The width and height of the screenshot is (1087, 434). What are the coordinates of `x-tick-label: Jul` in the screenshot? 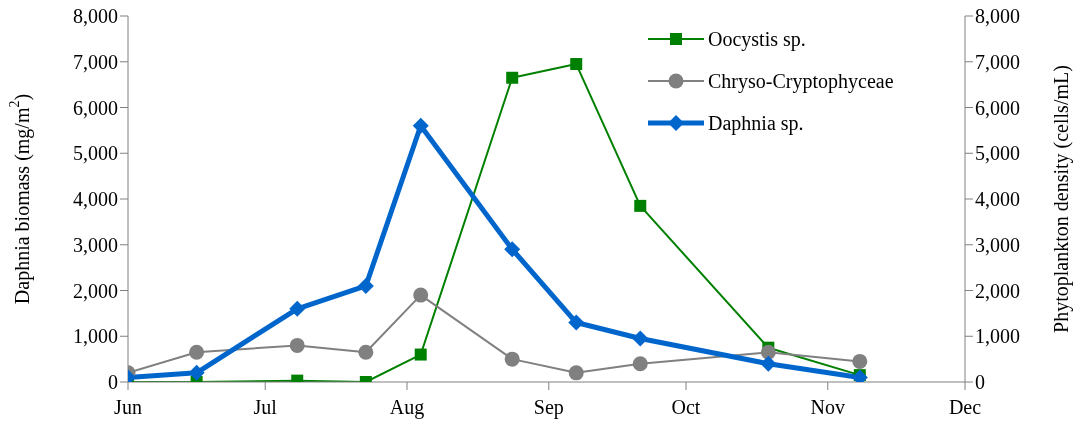 It's located at (265, 407).